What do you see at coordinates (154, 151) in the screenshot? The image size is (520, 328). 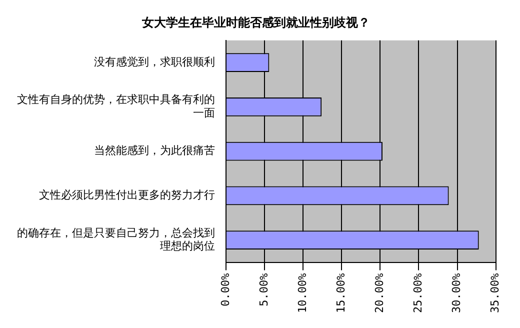 I see `y-tick-label: 当然能感到，为此很痛苦` at bounding box center [154, 151].